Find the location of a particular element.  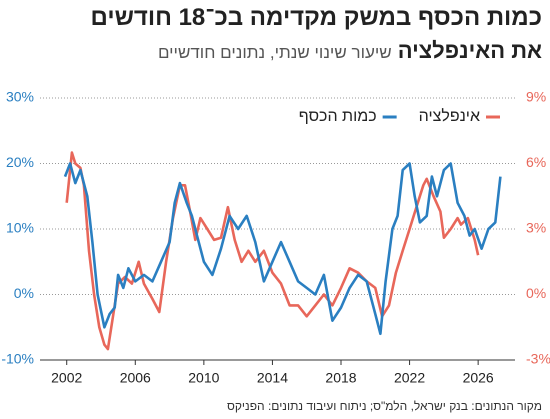

legend-label: אינפלציה is located at coordinates (449, 116).